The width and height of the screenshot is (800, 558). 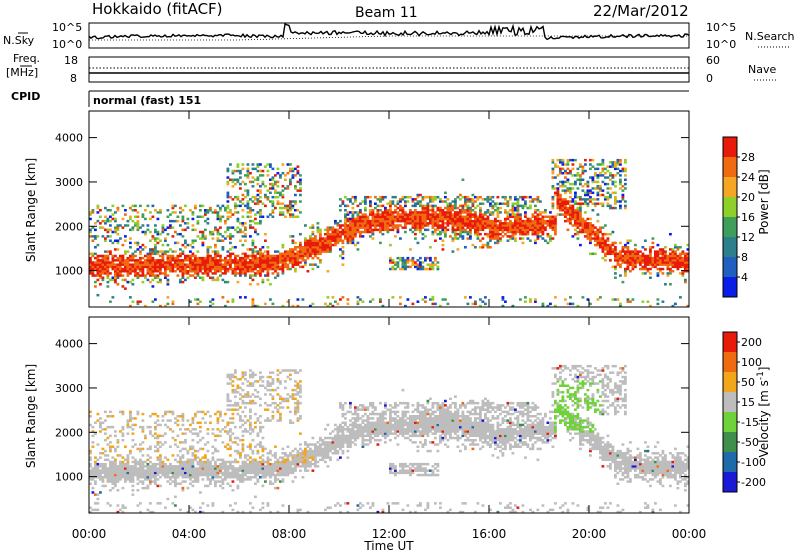 I want to click on noise-right-tick-top: 10^5, so click(x=721, y=27).